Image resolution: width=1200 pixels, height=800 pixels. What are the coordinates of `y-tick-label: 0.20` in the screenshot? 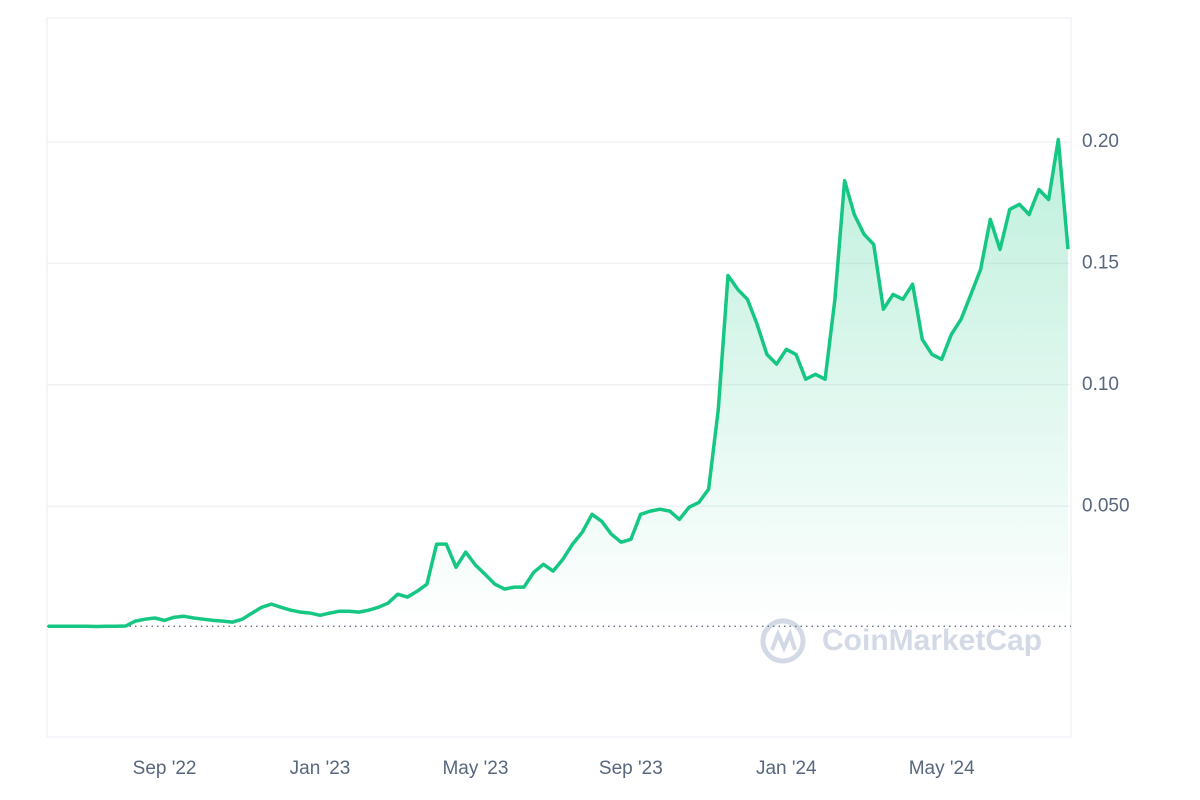 It's located at (1100, 141).